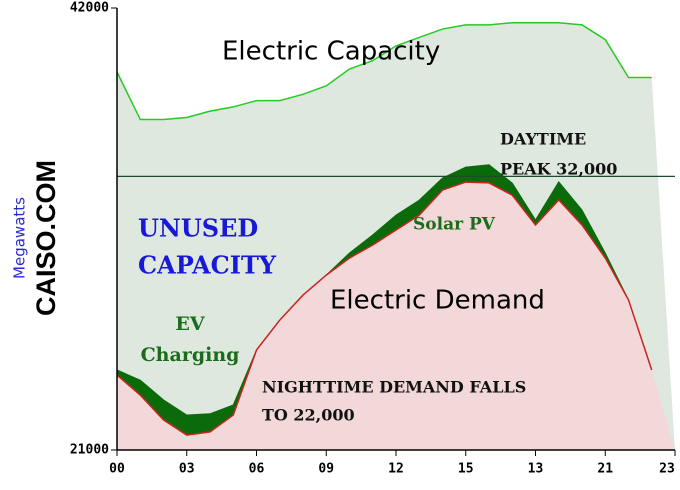  What do you see at coordinates (190, 355) in the screenshot?
I see `annotation: Charging` at bounding box center [190, 355].